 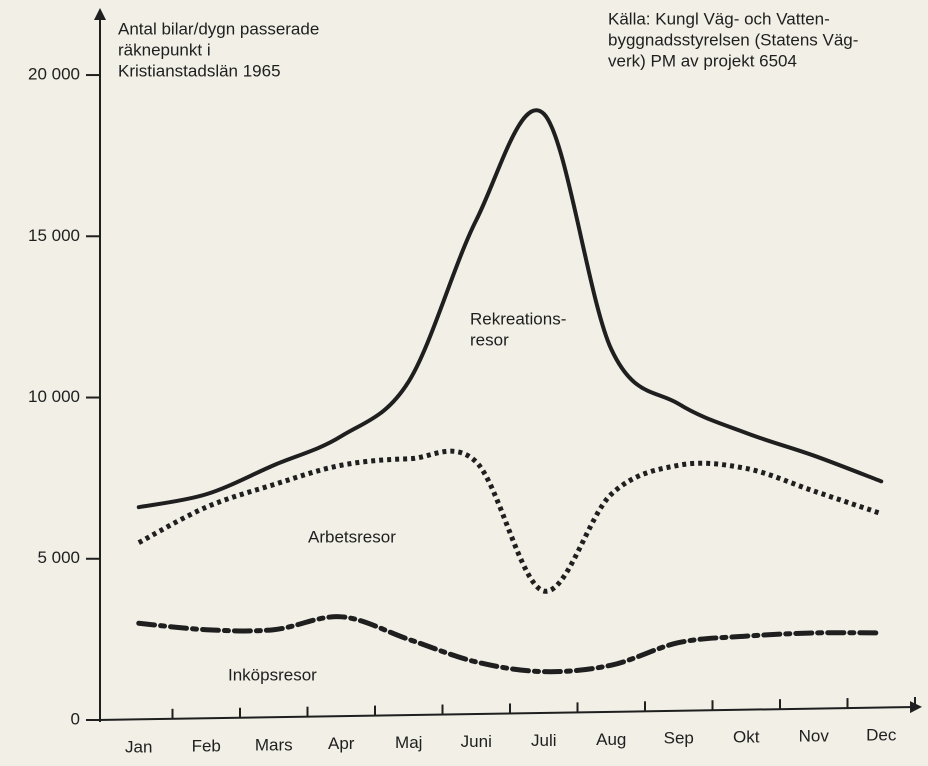 I want to click on chart-title: räknepunkt i, so click(x=164, y=49).